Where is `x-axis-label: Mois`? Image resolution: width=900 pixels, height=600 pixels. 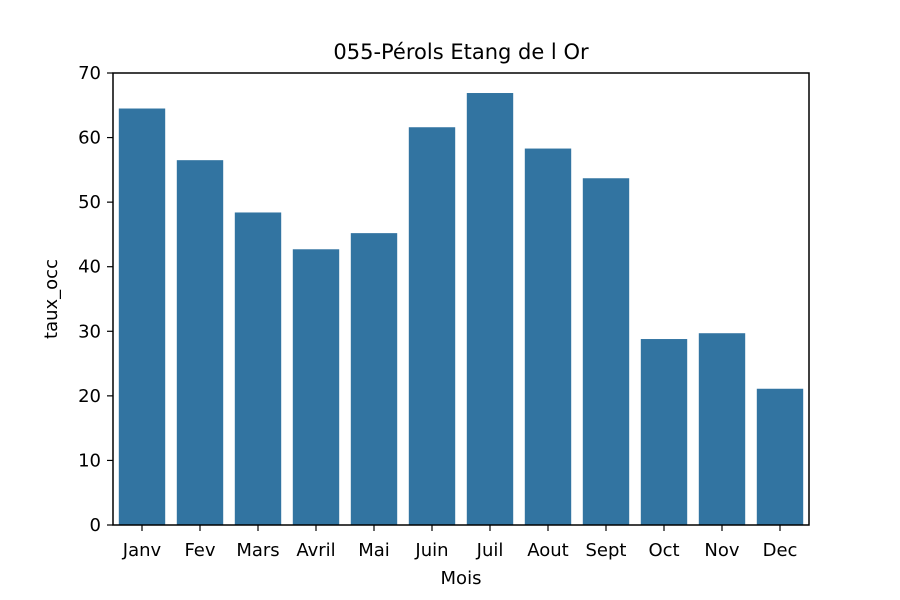
x-axis-label: Mois is located at coordinates (461, 578).